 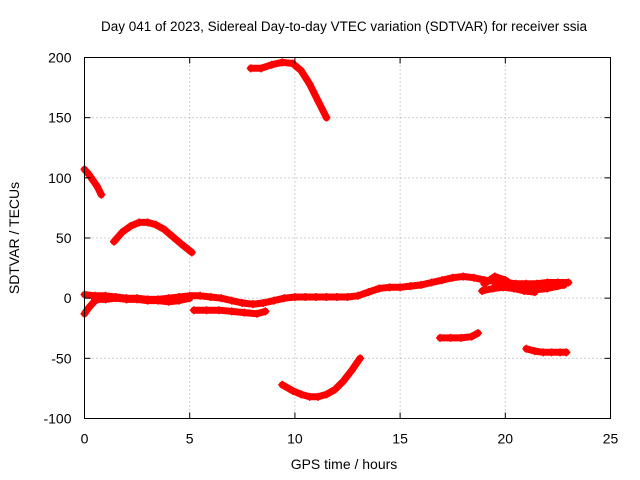 I want to click on x-tick-label: 0, so click(x=85, y=439).